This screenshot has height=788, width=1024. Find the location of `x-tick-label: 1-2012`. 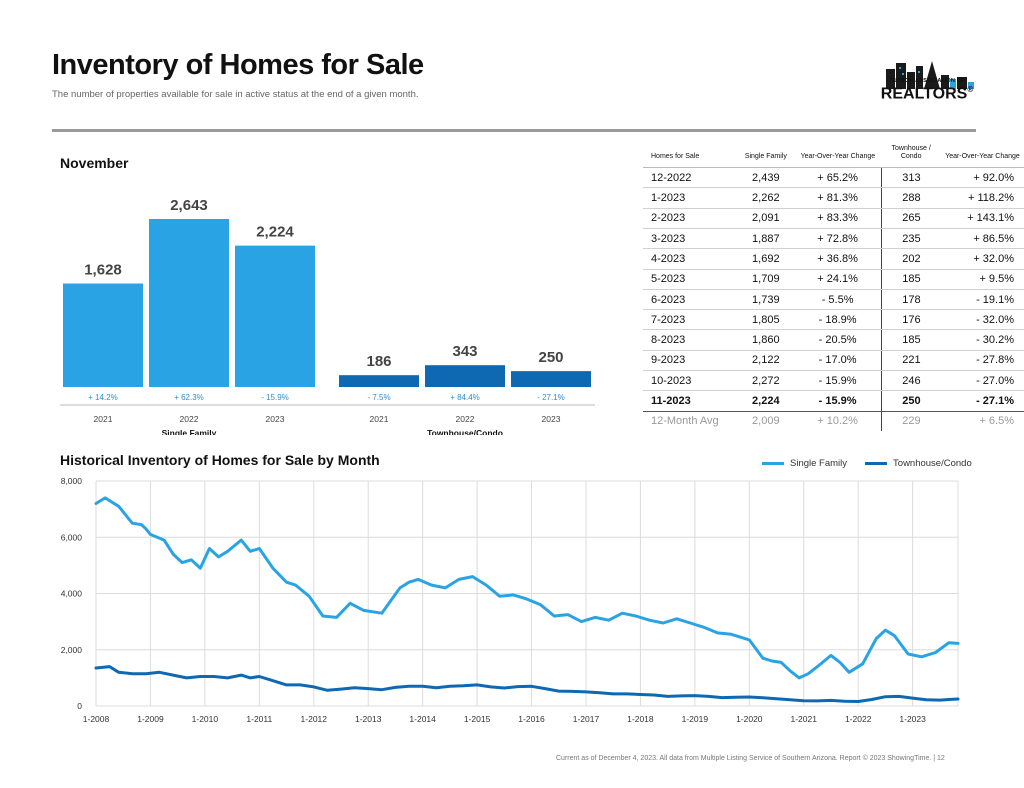

x-tick-label: 1-2012 is located at coordinates (314, 719).